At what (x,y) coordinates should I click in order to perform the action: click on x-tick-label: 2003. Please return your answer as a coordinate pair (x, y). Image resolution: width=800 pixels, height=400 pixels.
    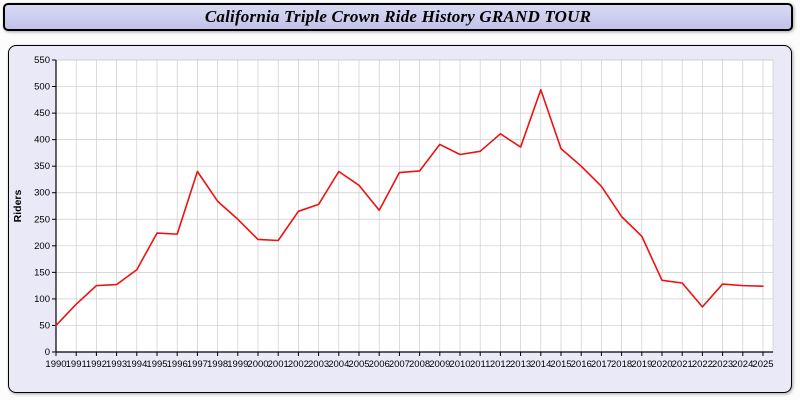
    Looking at the image, I should click on (318, 364).